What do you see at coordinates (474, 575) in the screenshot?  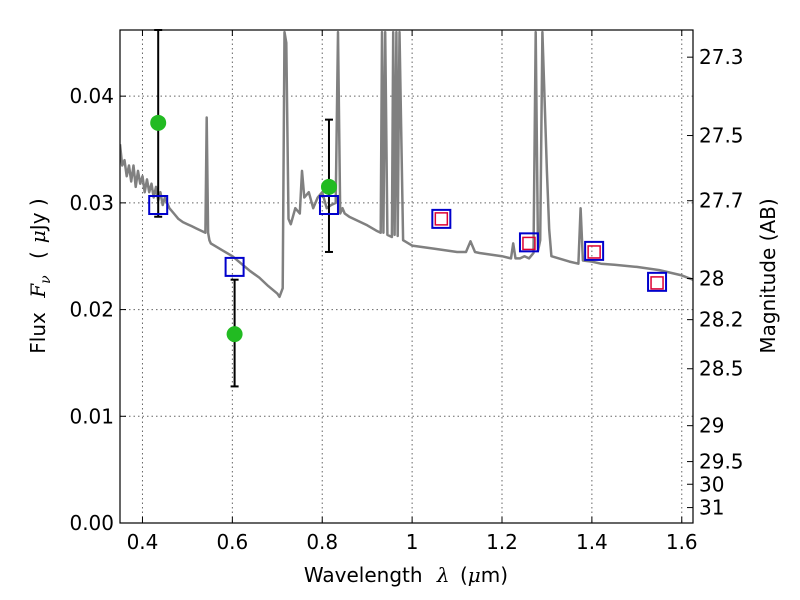 I see `x-axis-label-unit-mu: μ` at bounding box center [474, 575].